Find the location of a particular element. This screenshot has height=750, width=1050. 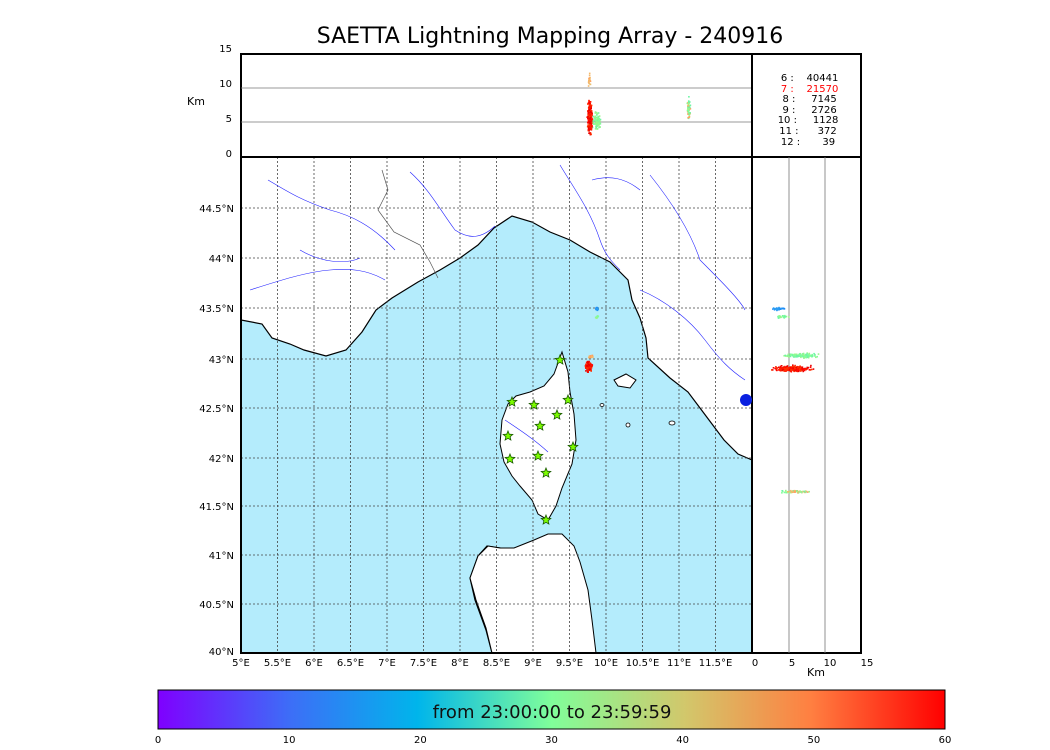

colorbar-label: from 23:00:00 to 23:59:59 is located at coordinates (552, 712).